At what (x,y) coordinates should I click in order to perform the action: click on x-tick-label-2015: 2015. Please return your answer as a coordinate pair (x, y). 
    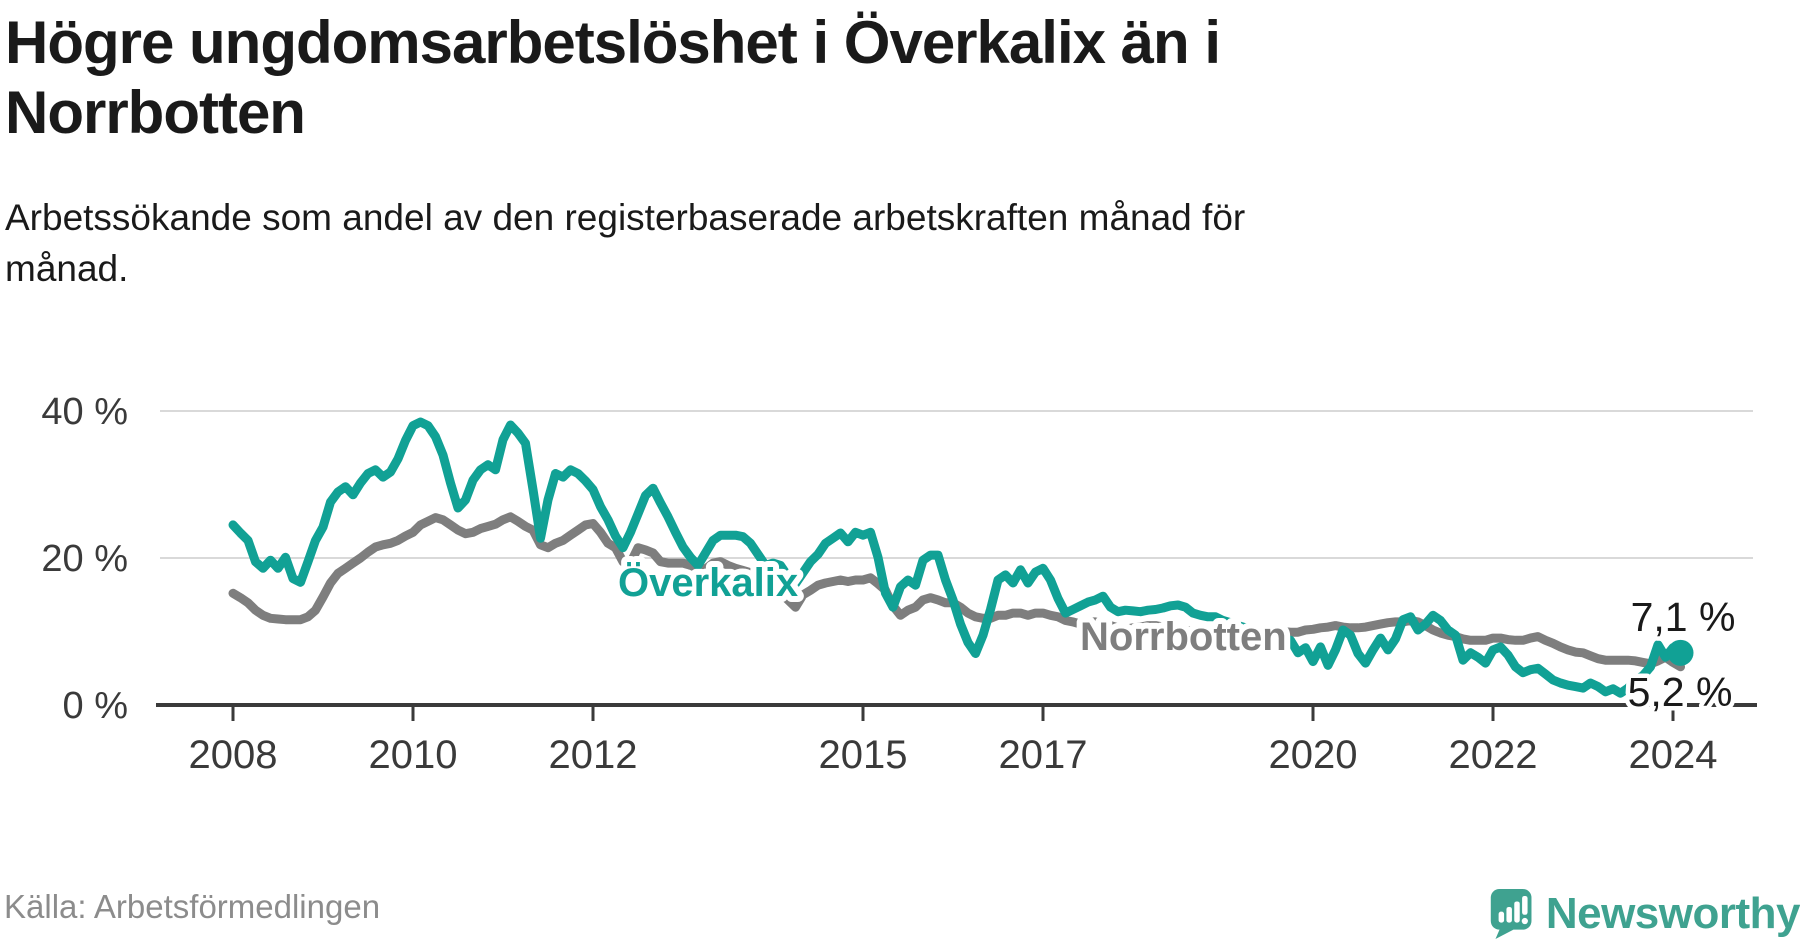
    Looking at the image, I should click on (863, 755).